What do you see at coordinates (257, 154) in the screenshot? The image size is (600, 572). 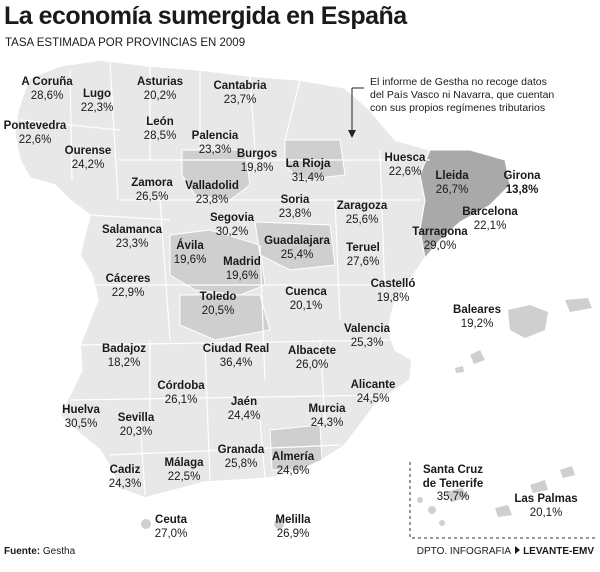 I see `province-name: Burgos` at bounding box center [257, 154].